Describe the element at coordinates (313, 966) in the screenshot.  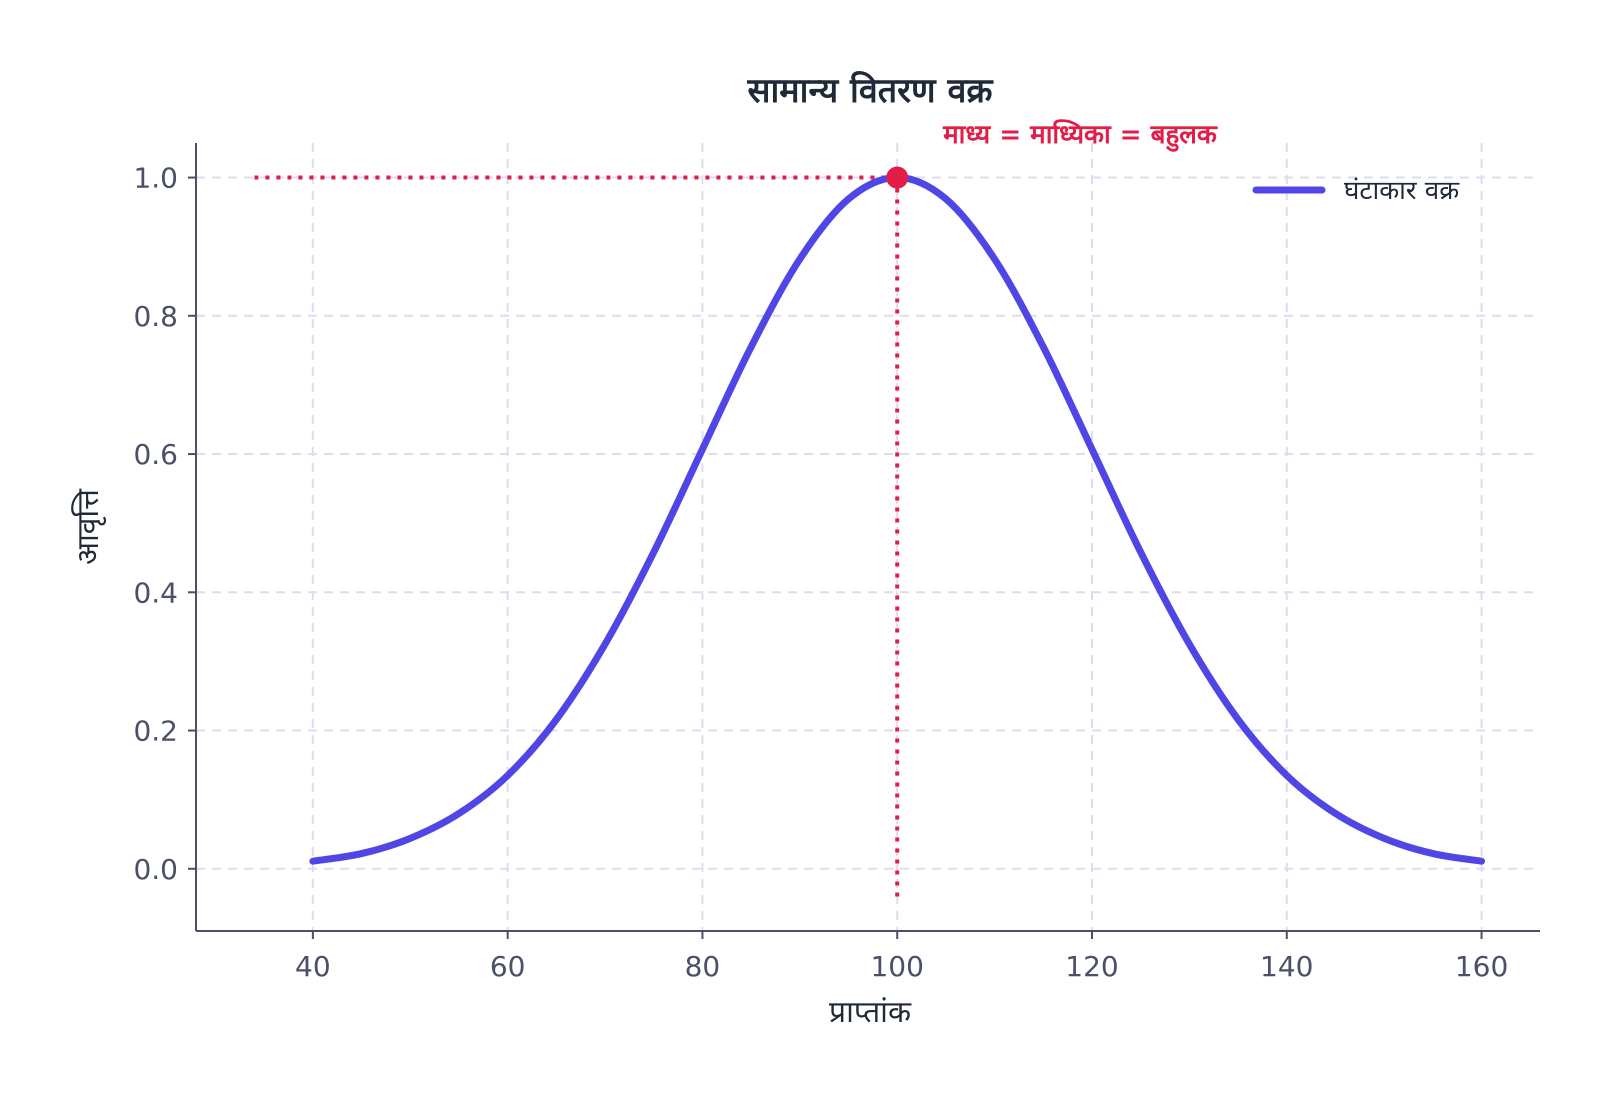
I see `x-tick-label: 40` at that location.